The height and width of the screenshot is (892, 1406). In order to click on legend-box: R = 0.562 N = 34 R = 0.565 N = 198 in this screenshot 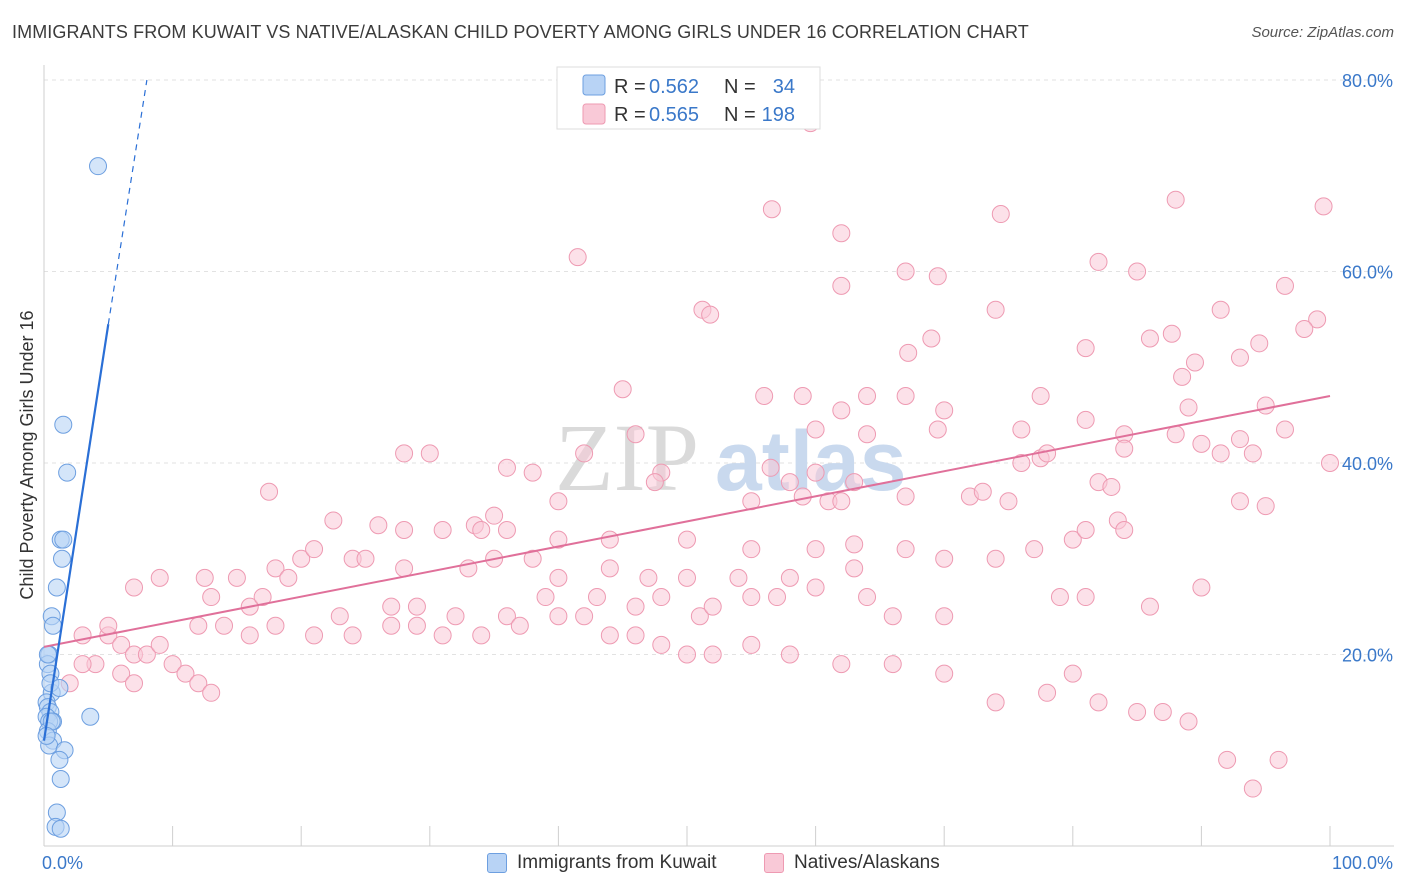, I will do `click(688, 98)`.